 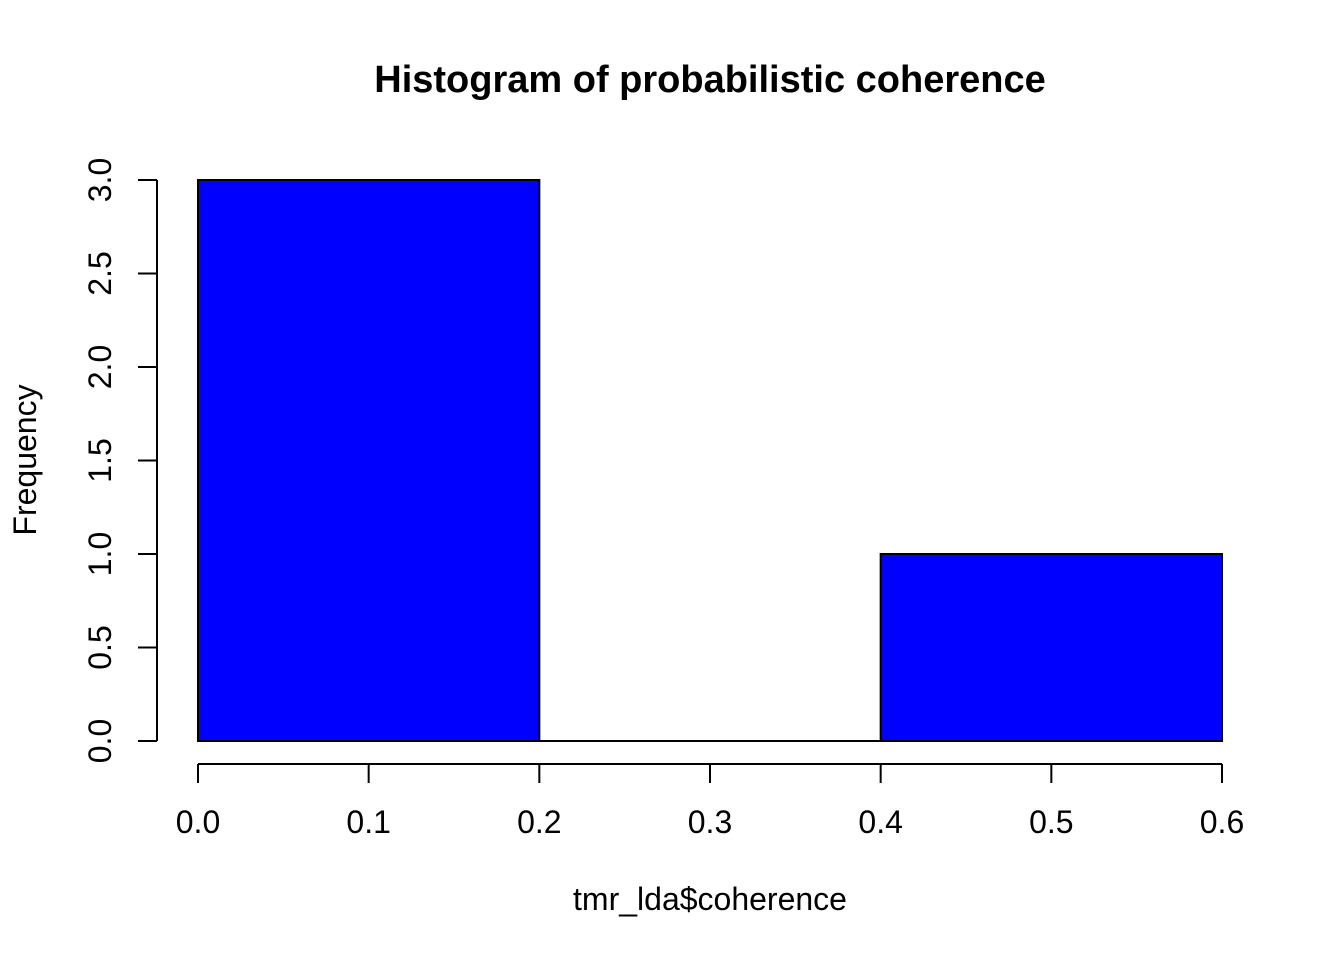 What do you see at coordinates (25, 459) in the screenshot?
I see `y-axis-label: Frequency` at bounding box center [25, 459].